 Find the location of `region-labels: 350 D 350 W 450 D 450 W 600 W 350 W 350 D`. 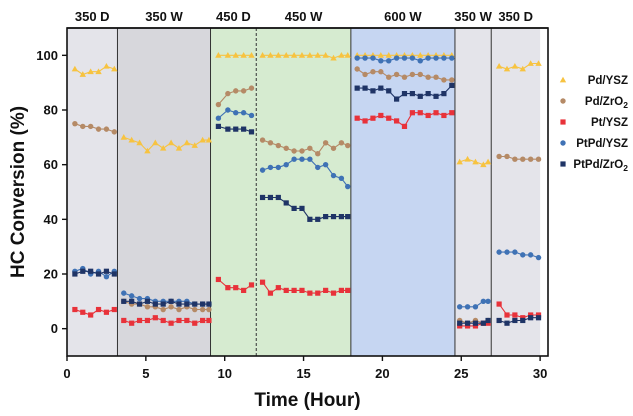

region-labels: 350 D 350 W 450 D 450 W 600 W 350 W 350 D is located at coordinates (304, 16).